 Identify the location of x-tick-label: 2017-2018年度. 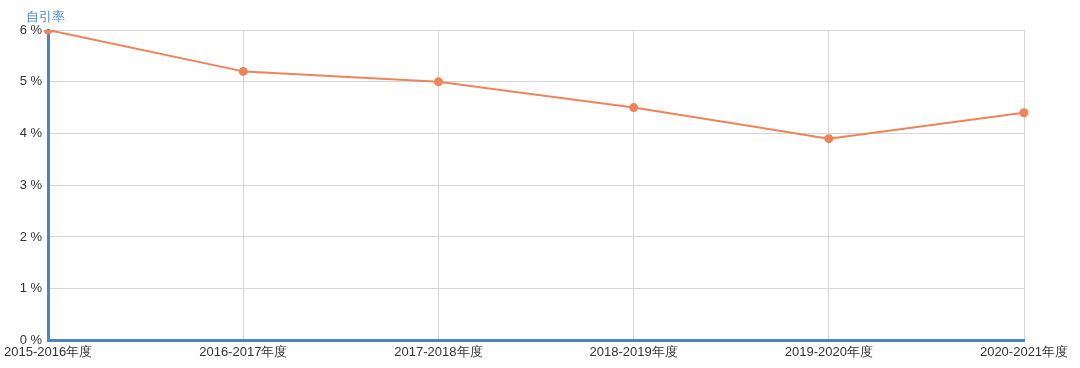
(438, 351).